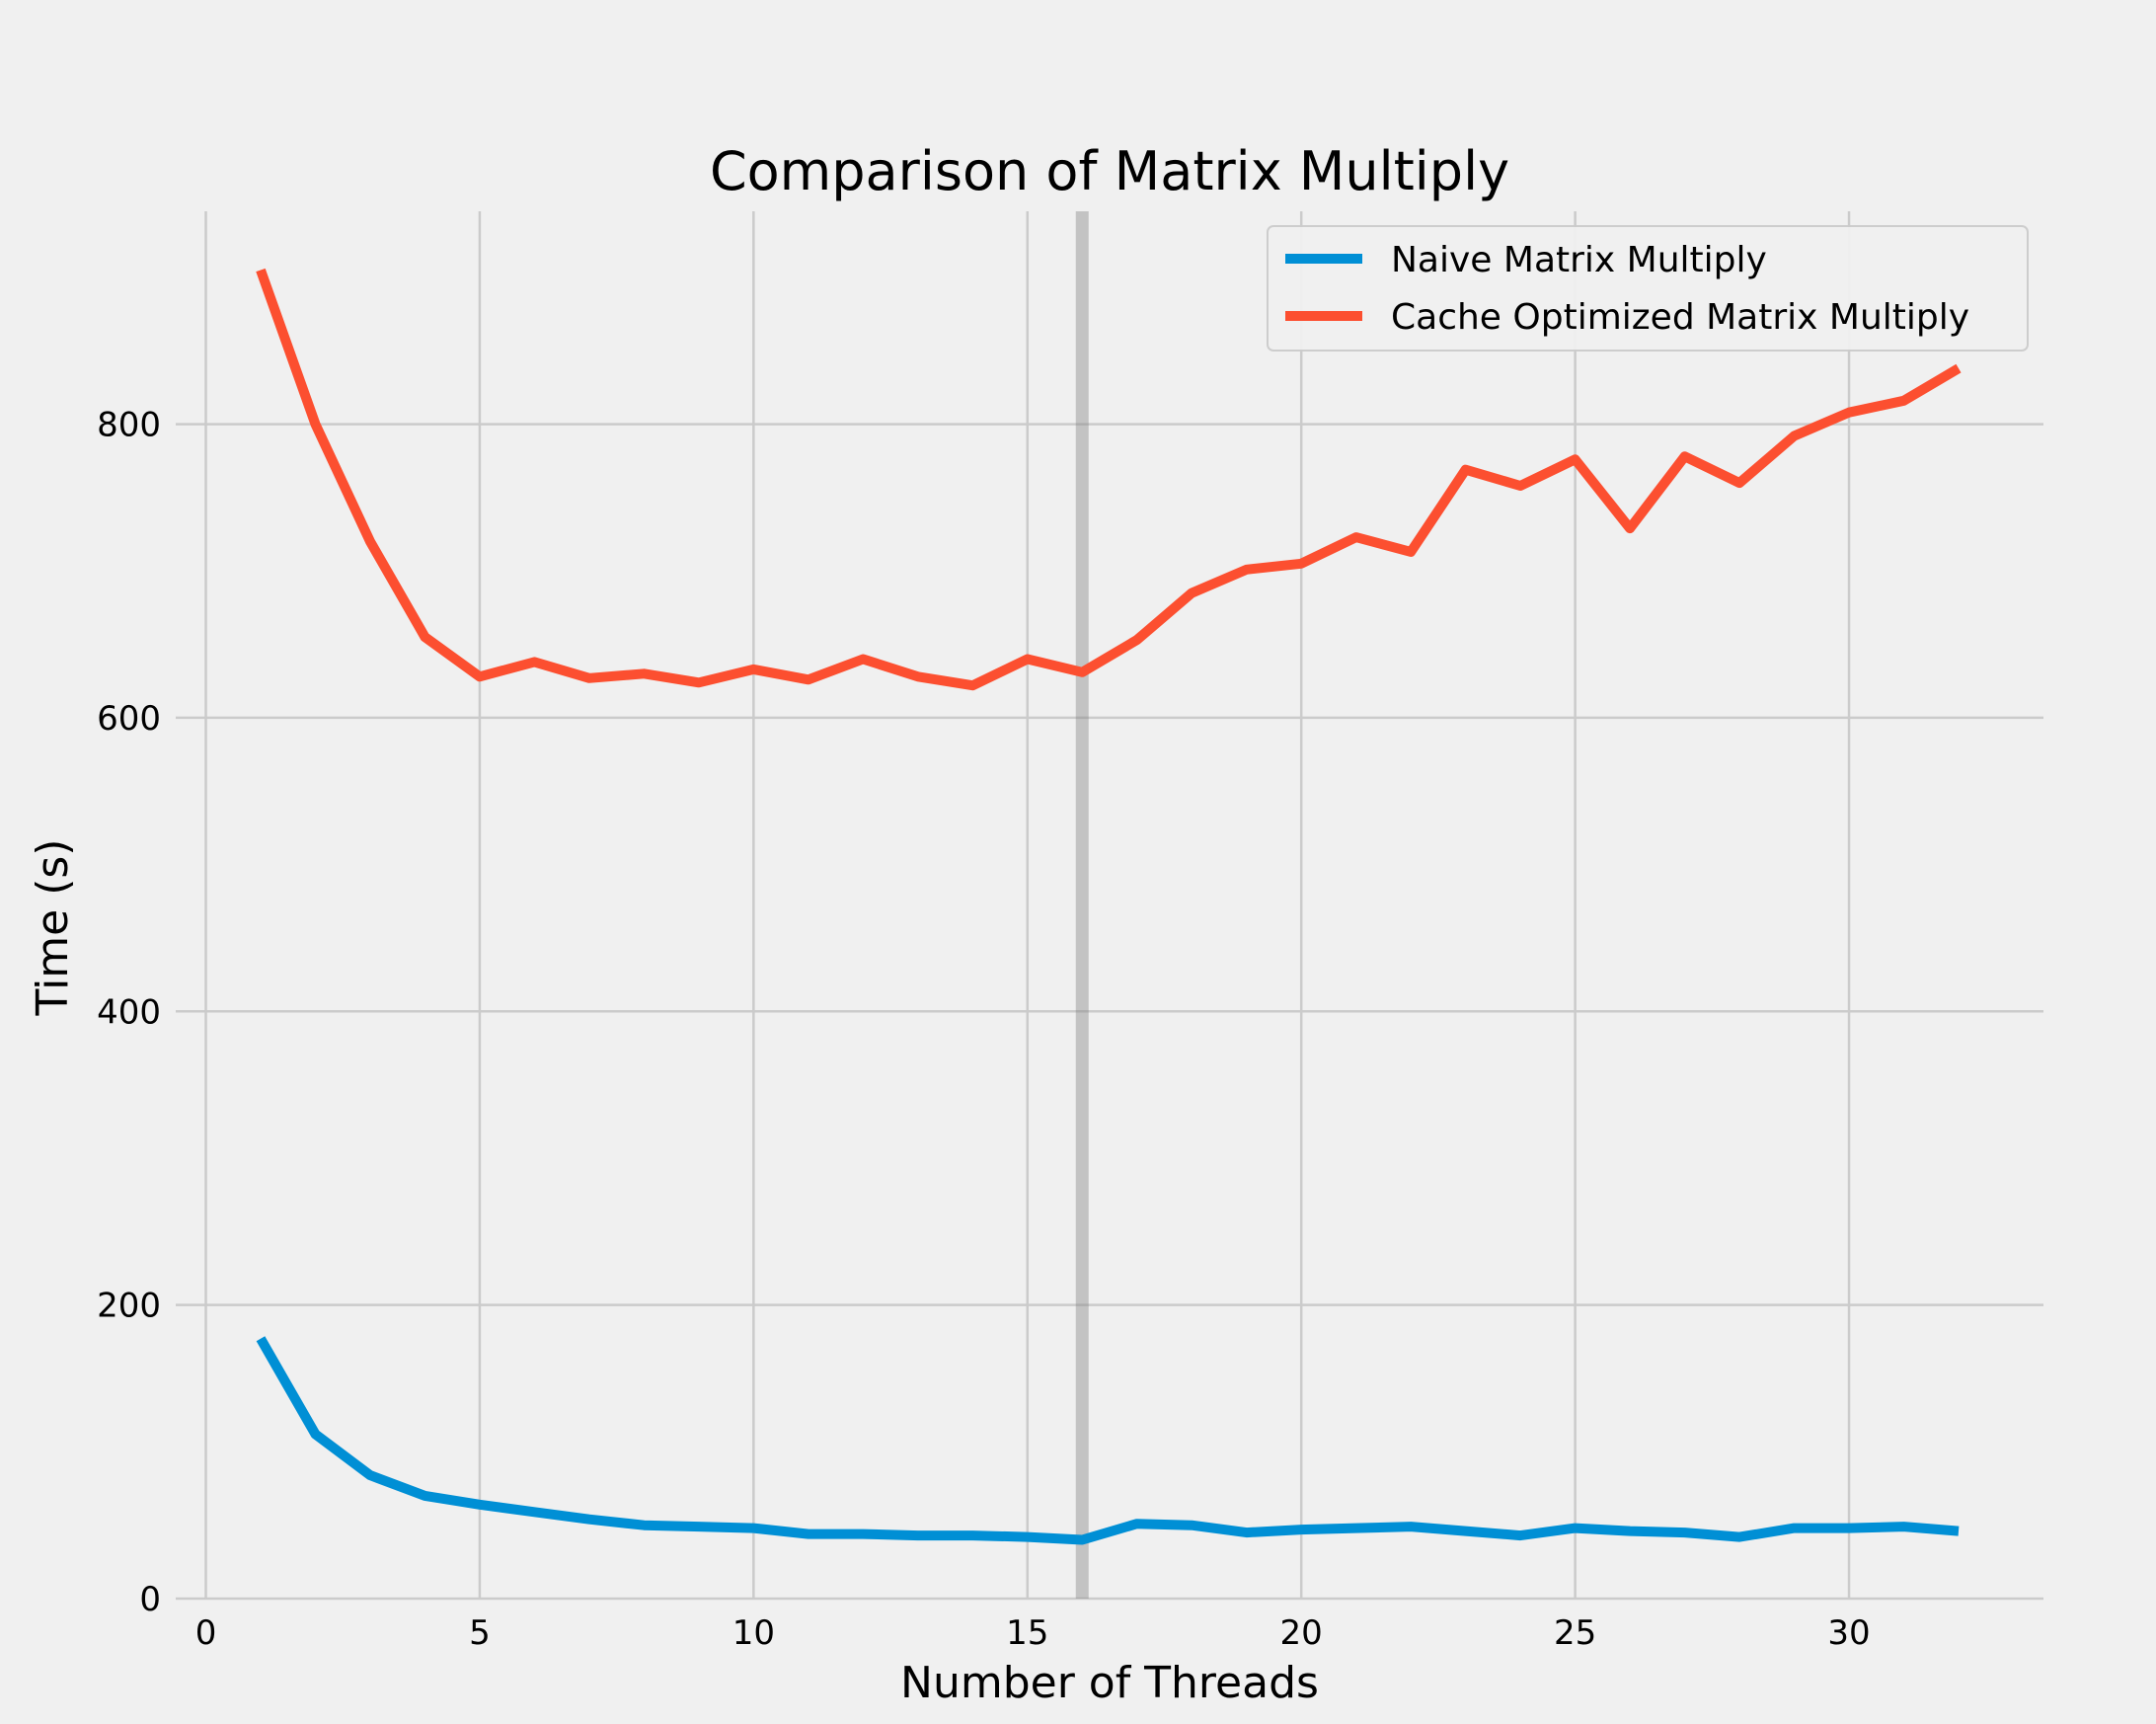 This screenshot has height=1724, width=2156. Describe the element at coordinates (150, 1600) in the screenshot. I see `y-tick-label-0: 0` at that location.